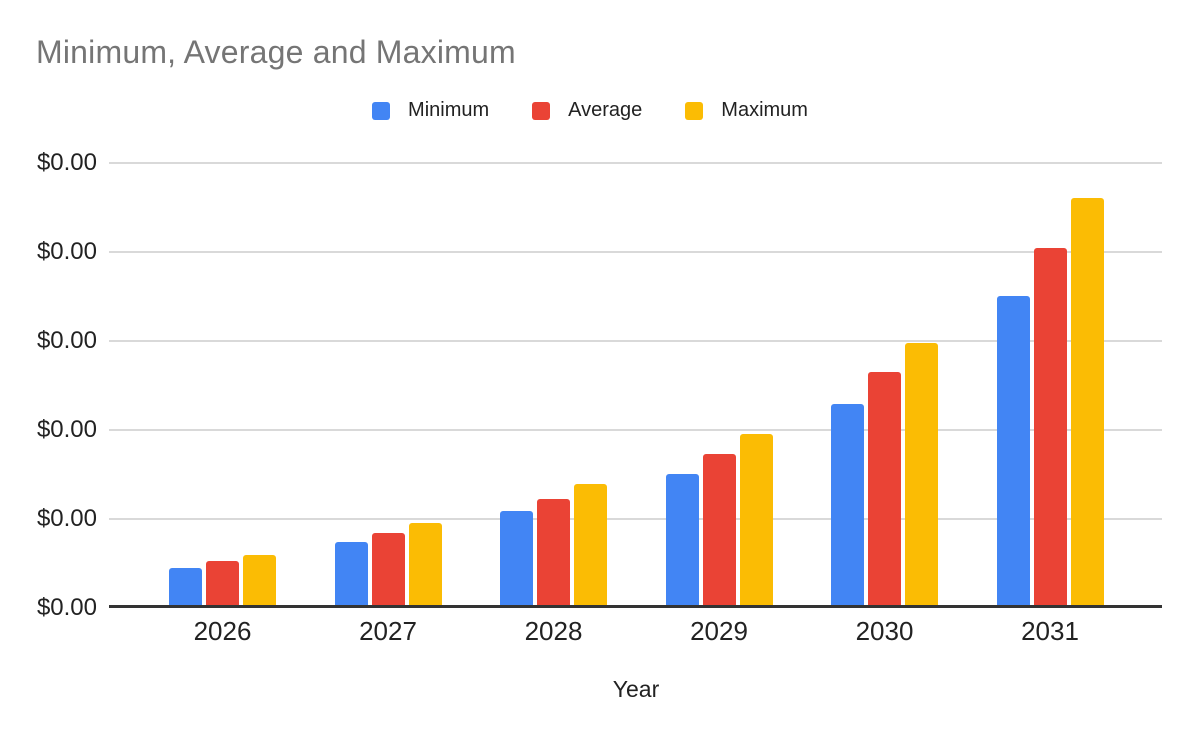 Image resolution: width=1200 pixels, height=742 pixels. I want to click on legend: Minimum Average Maximum, so click(595, 110).